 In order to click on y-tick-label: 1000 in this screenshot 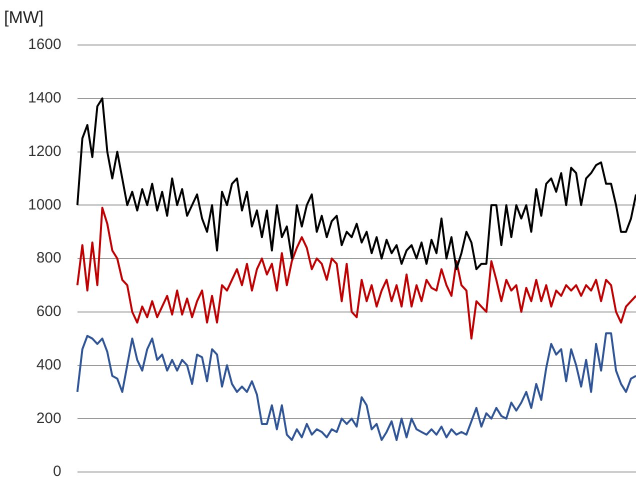, I will do `click(45, 205)`.